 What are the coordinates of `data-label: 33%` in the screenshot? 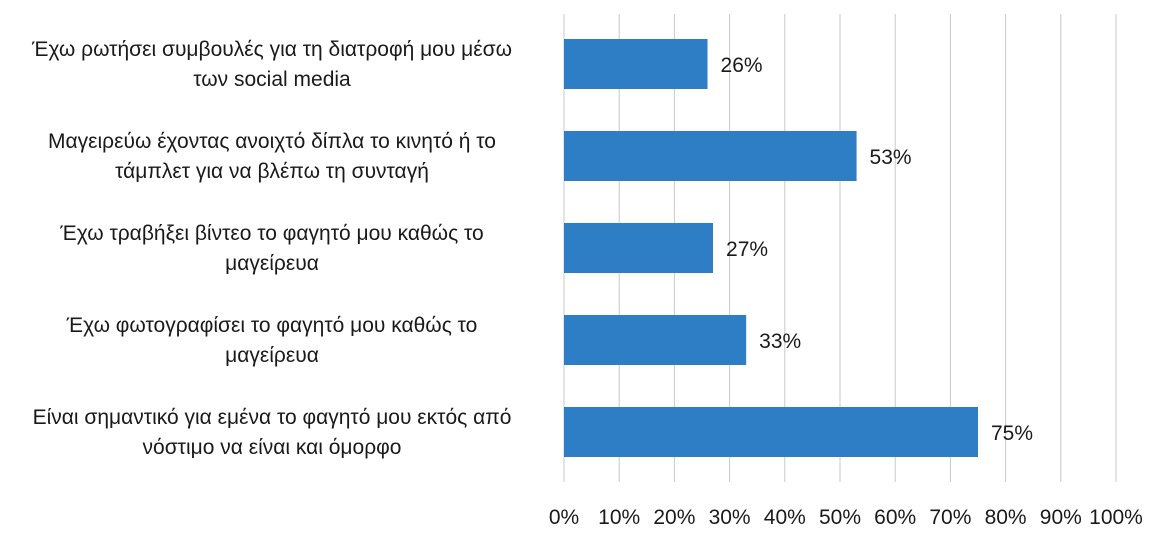 It's located at (780, 341).